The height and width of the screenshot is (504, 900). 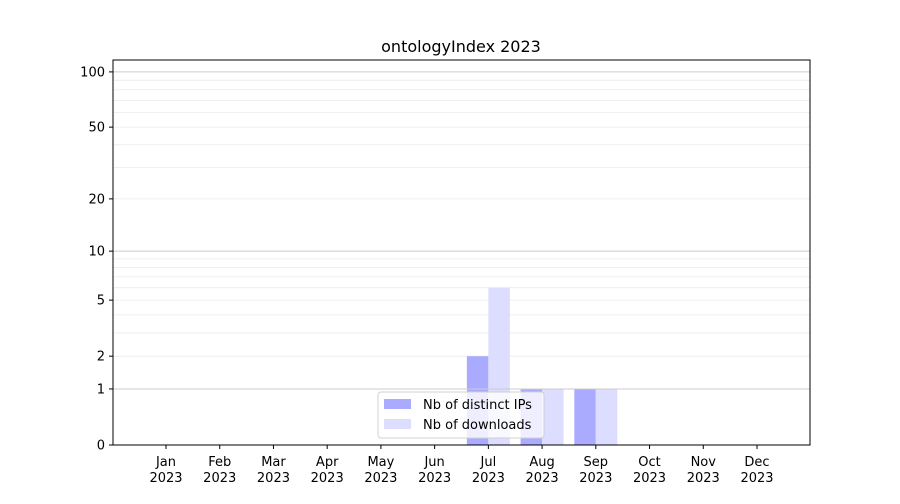 What do you see at coordinates (704, 462) in the screenshot?
I see `x-tick-label: Nov` at bounding box center [704, 462].